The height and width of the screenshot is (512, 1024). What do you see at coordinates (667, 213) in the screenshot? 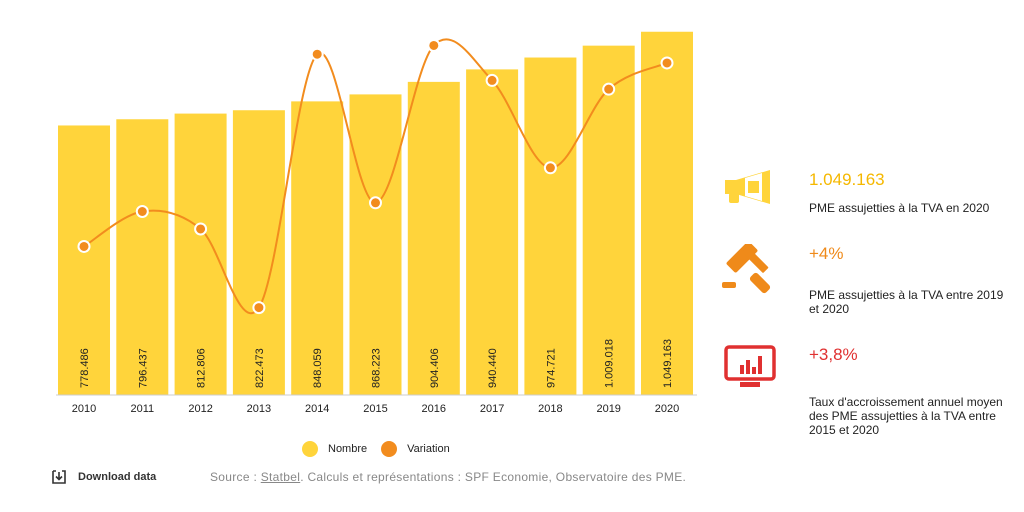
I see `bar-2020` at bounding box center [667, 213].